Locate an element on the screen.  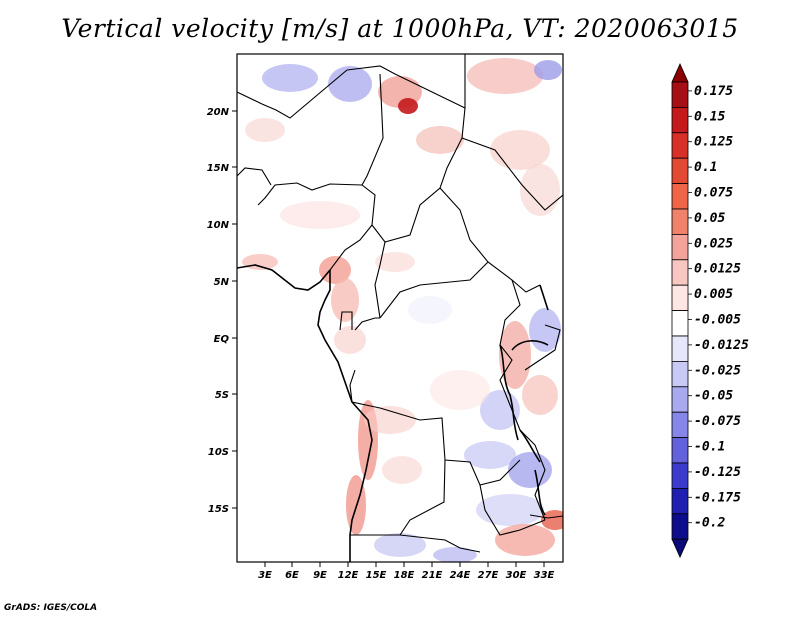
lat-label: 15S is located at coordinates (218, 509).